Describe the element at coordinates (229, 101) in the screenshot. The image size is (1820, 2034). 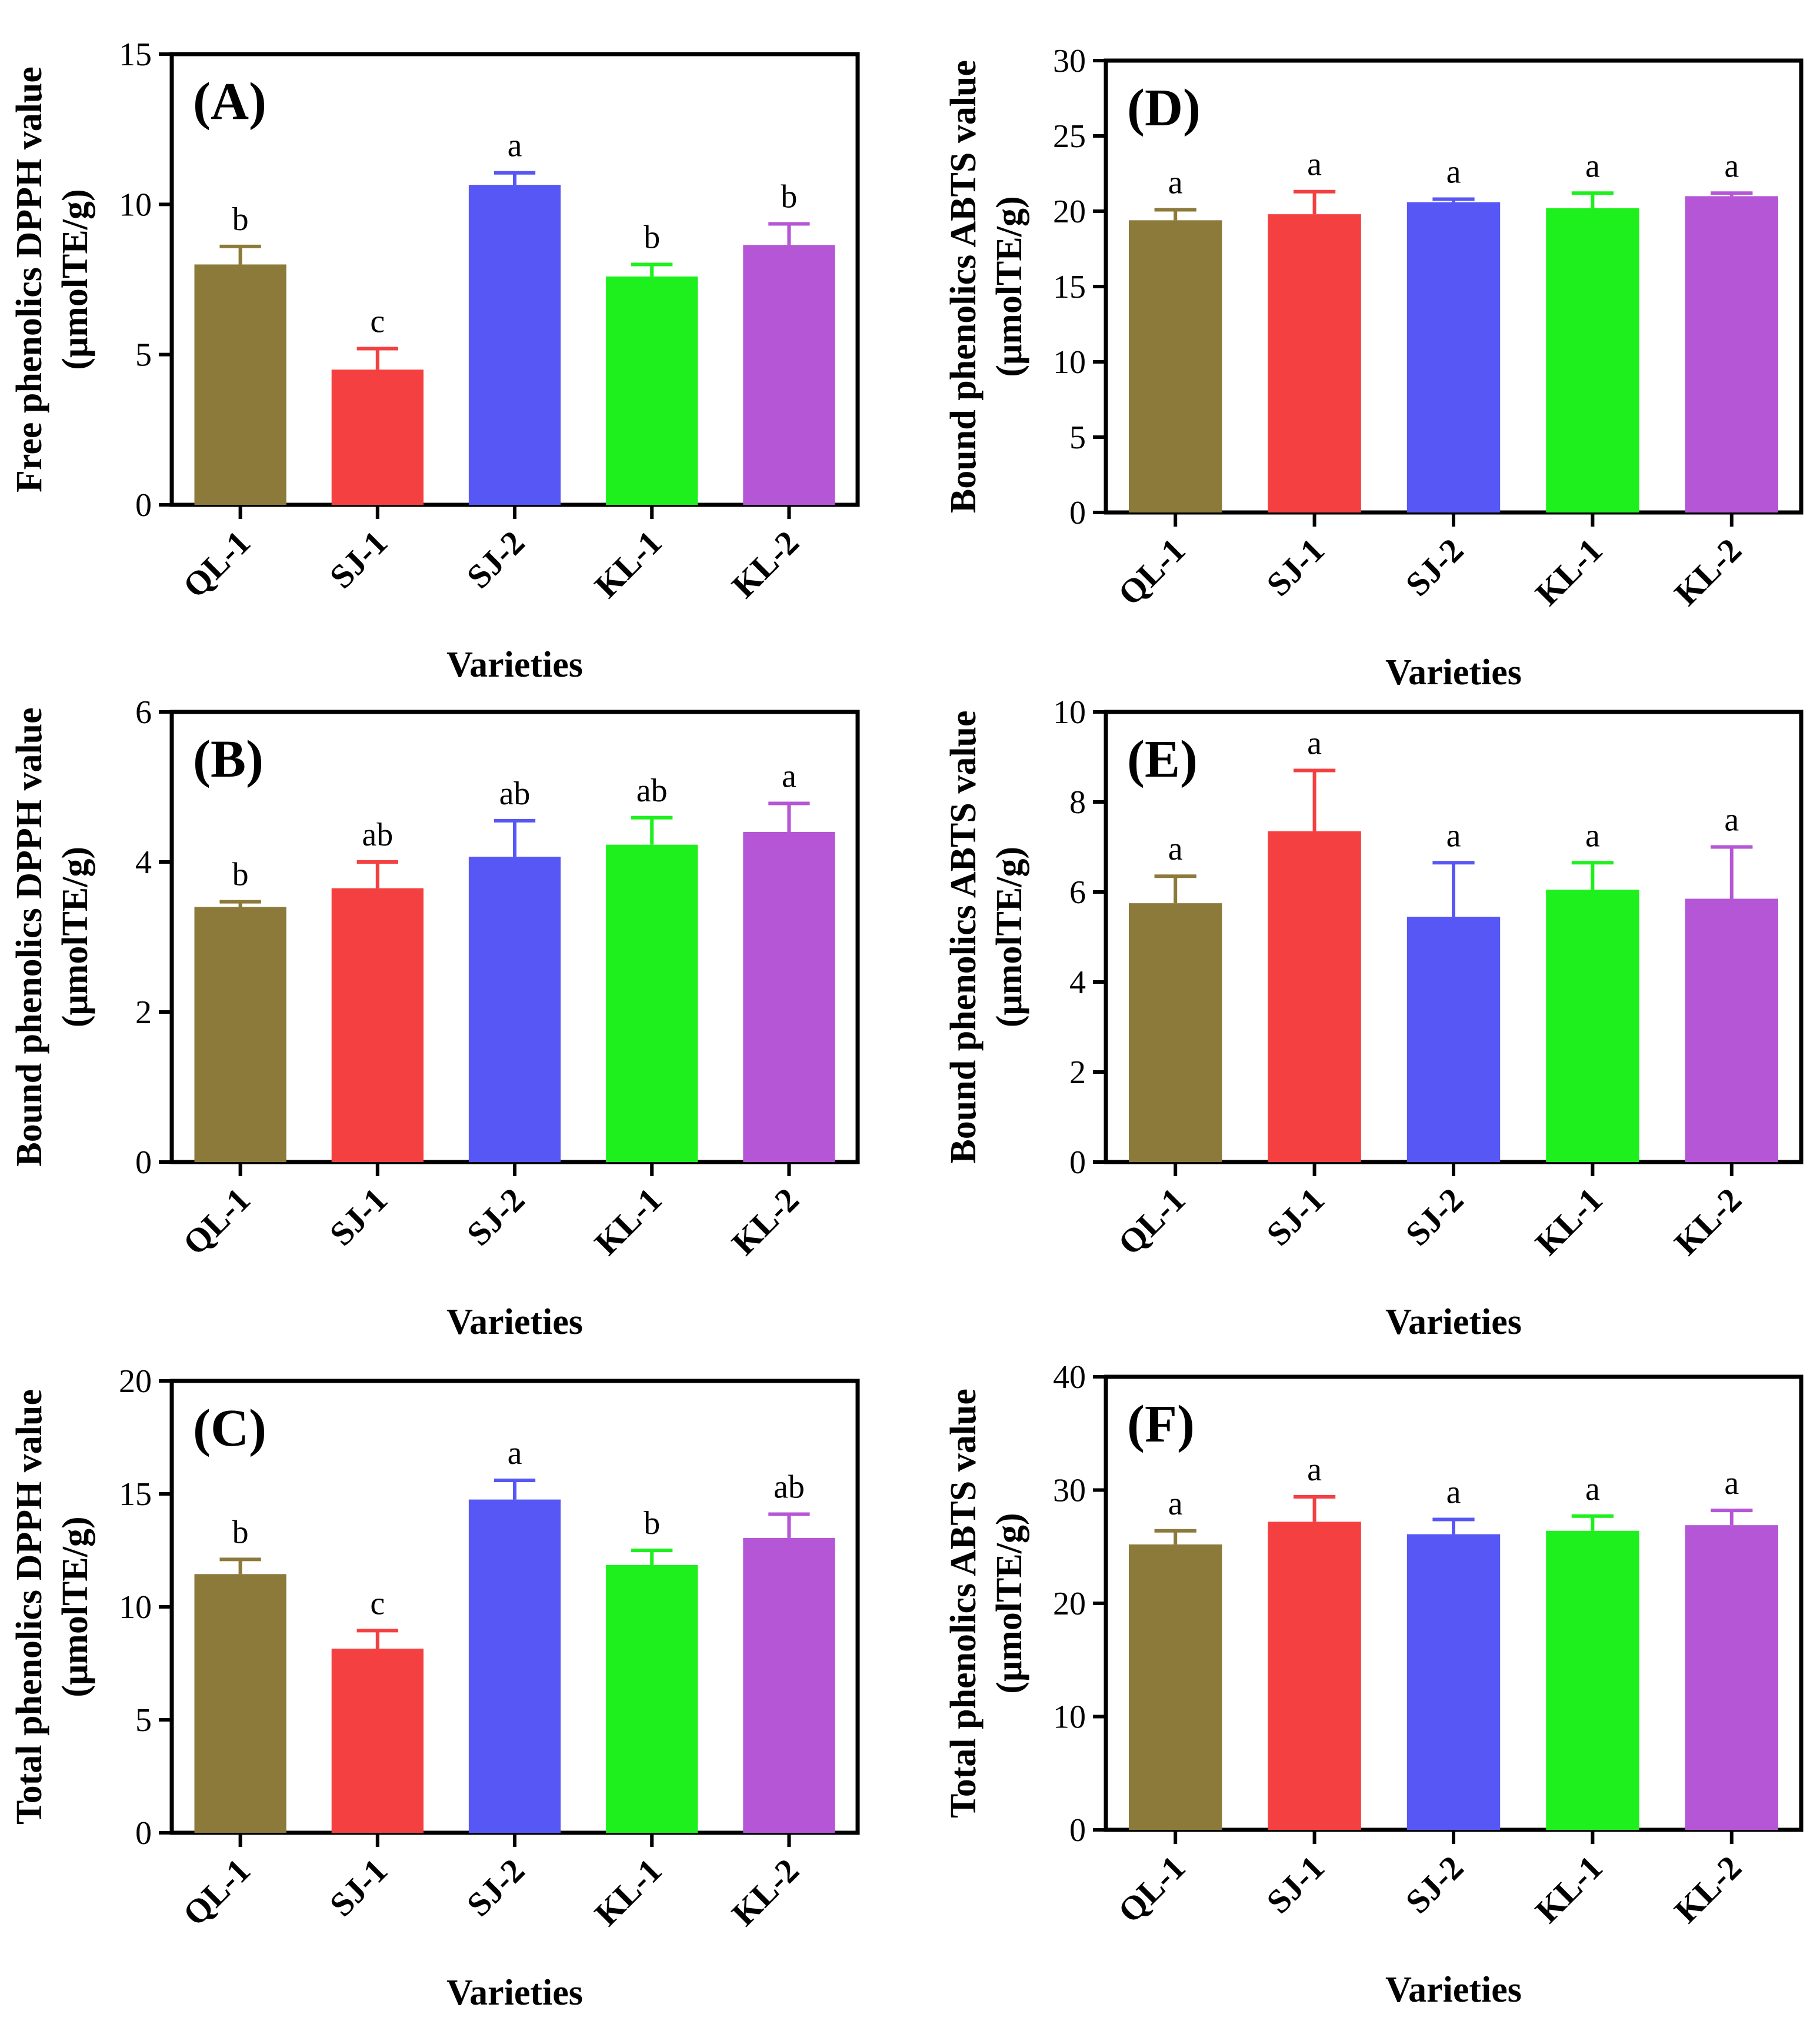
I see `panel-label-a: (A)` at that location.